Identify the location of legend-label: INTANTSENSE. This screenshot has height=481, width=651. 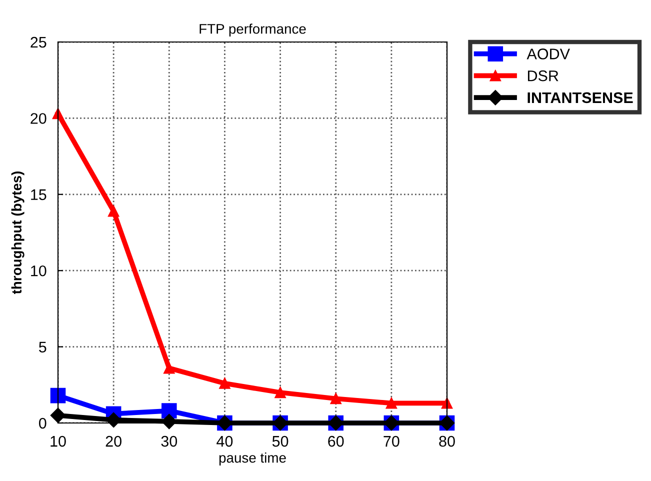
(580, 98).